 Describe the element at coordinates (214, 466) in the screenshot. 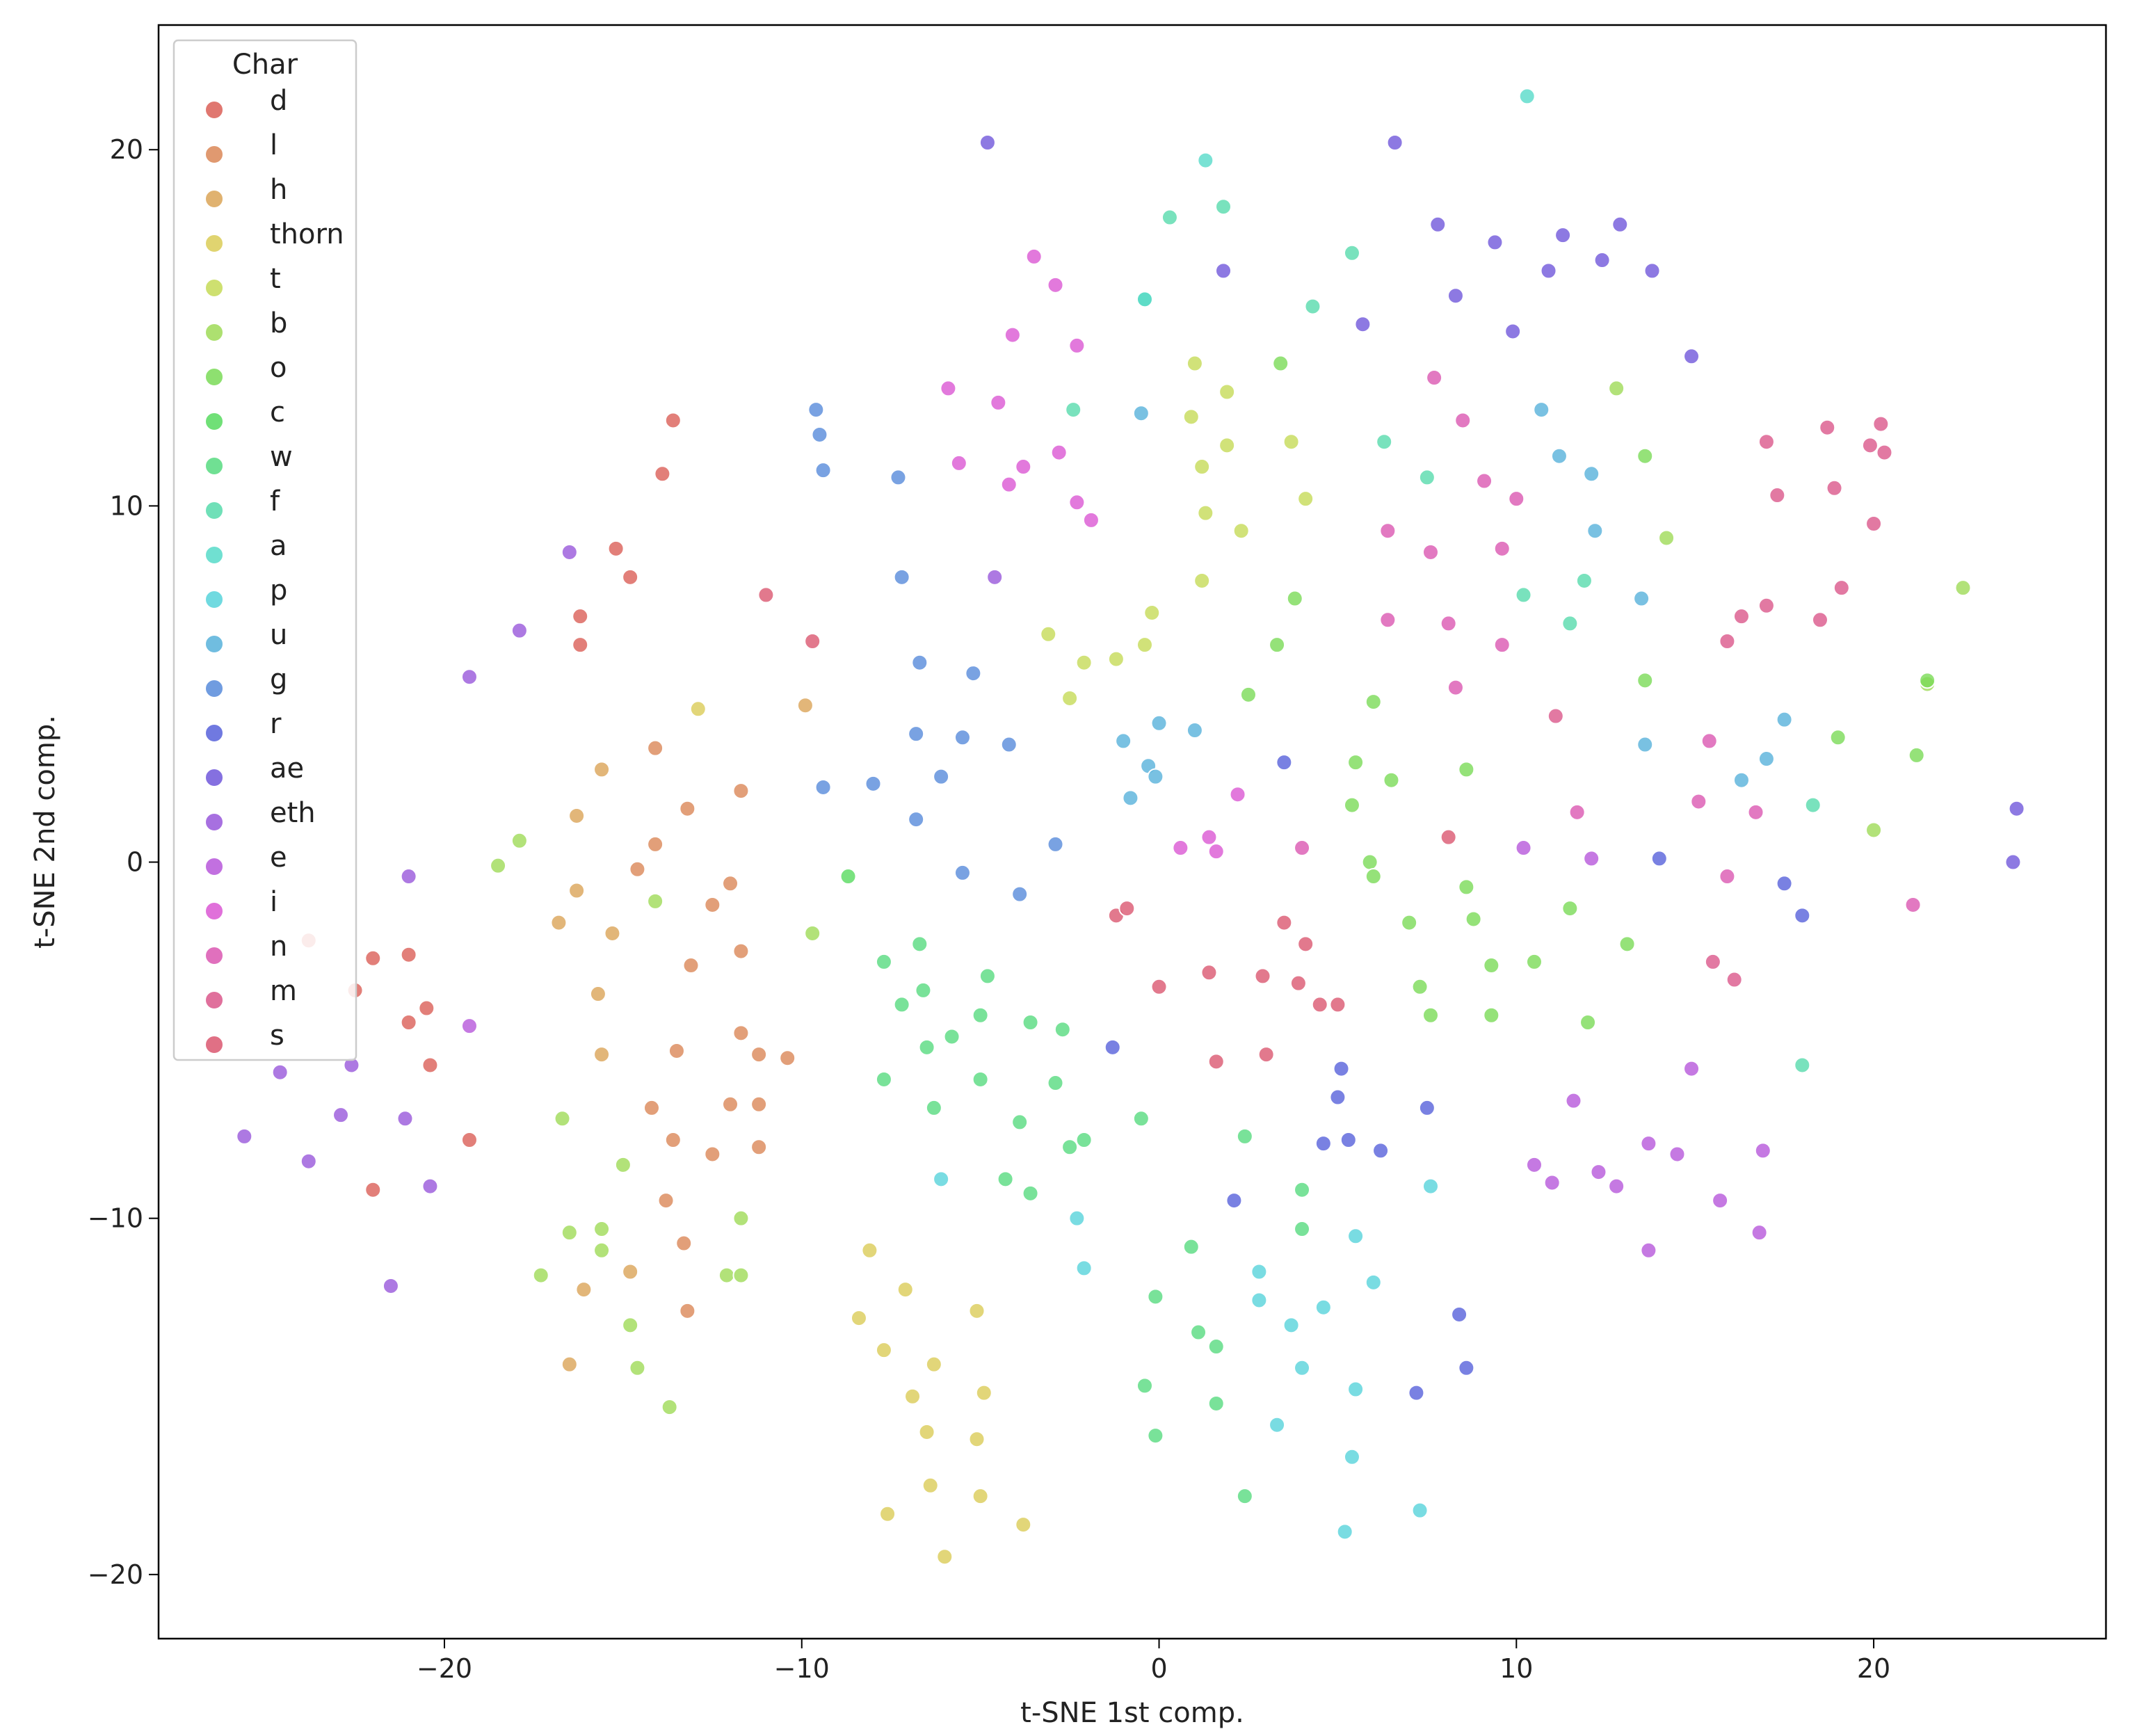

I see `legend-marker-w` at that location.